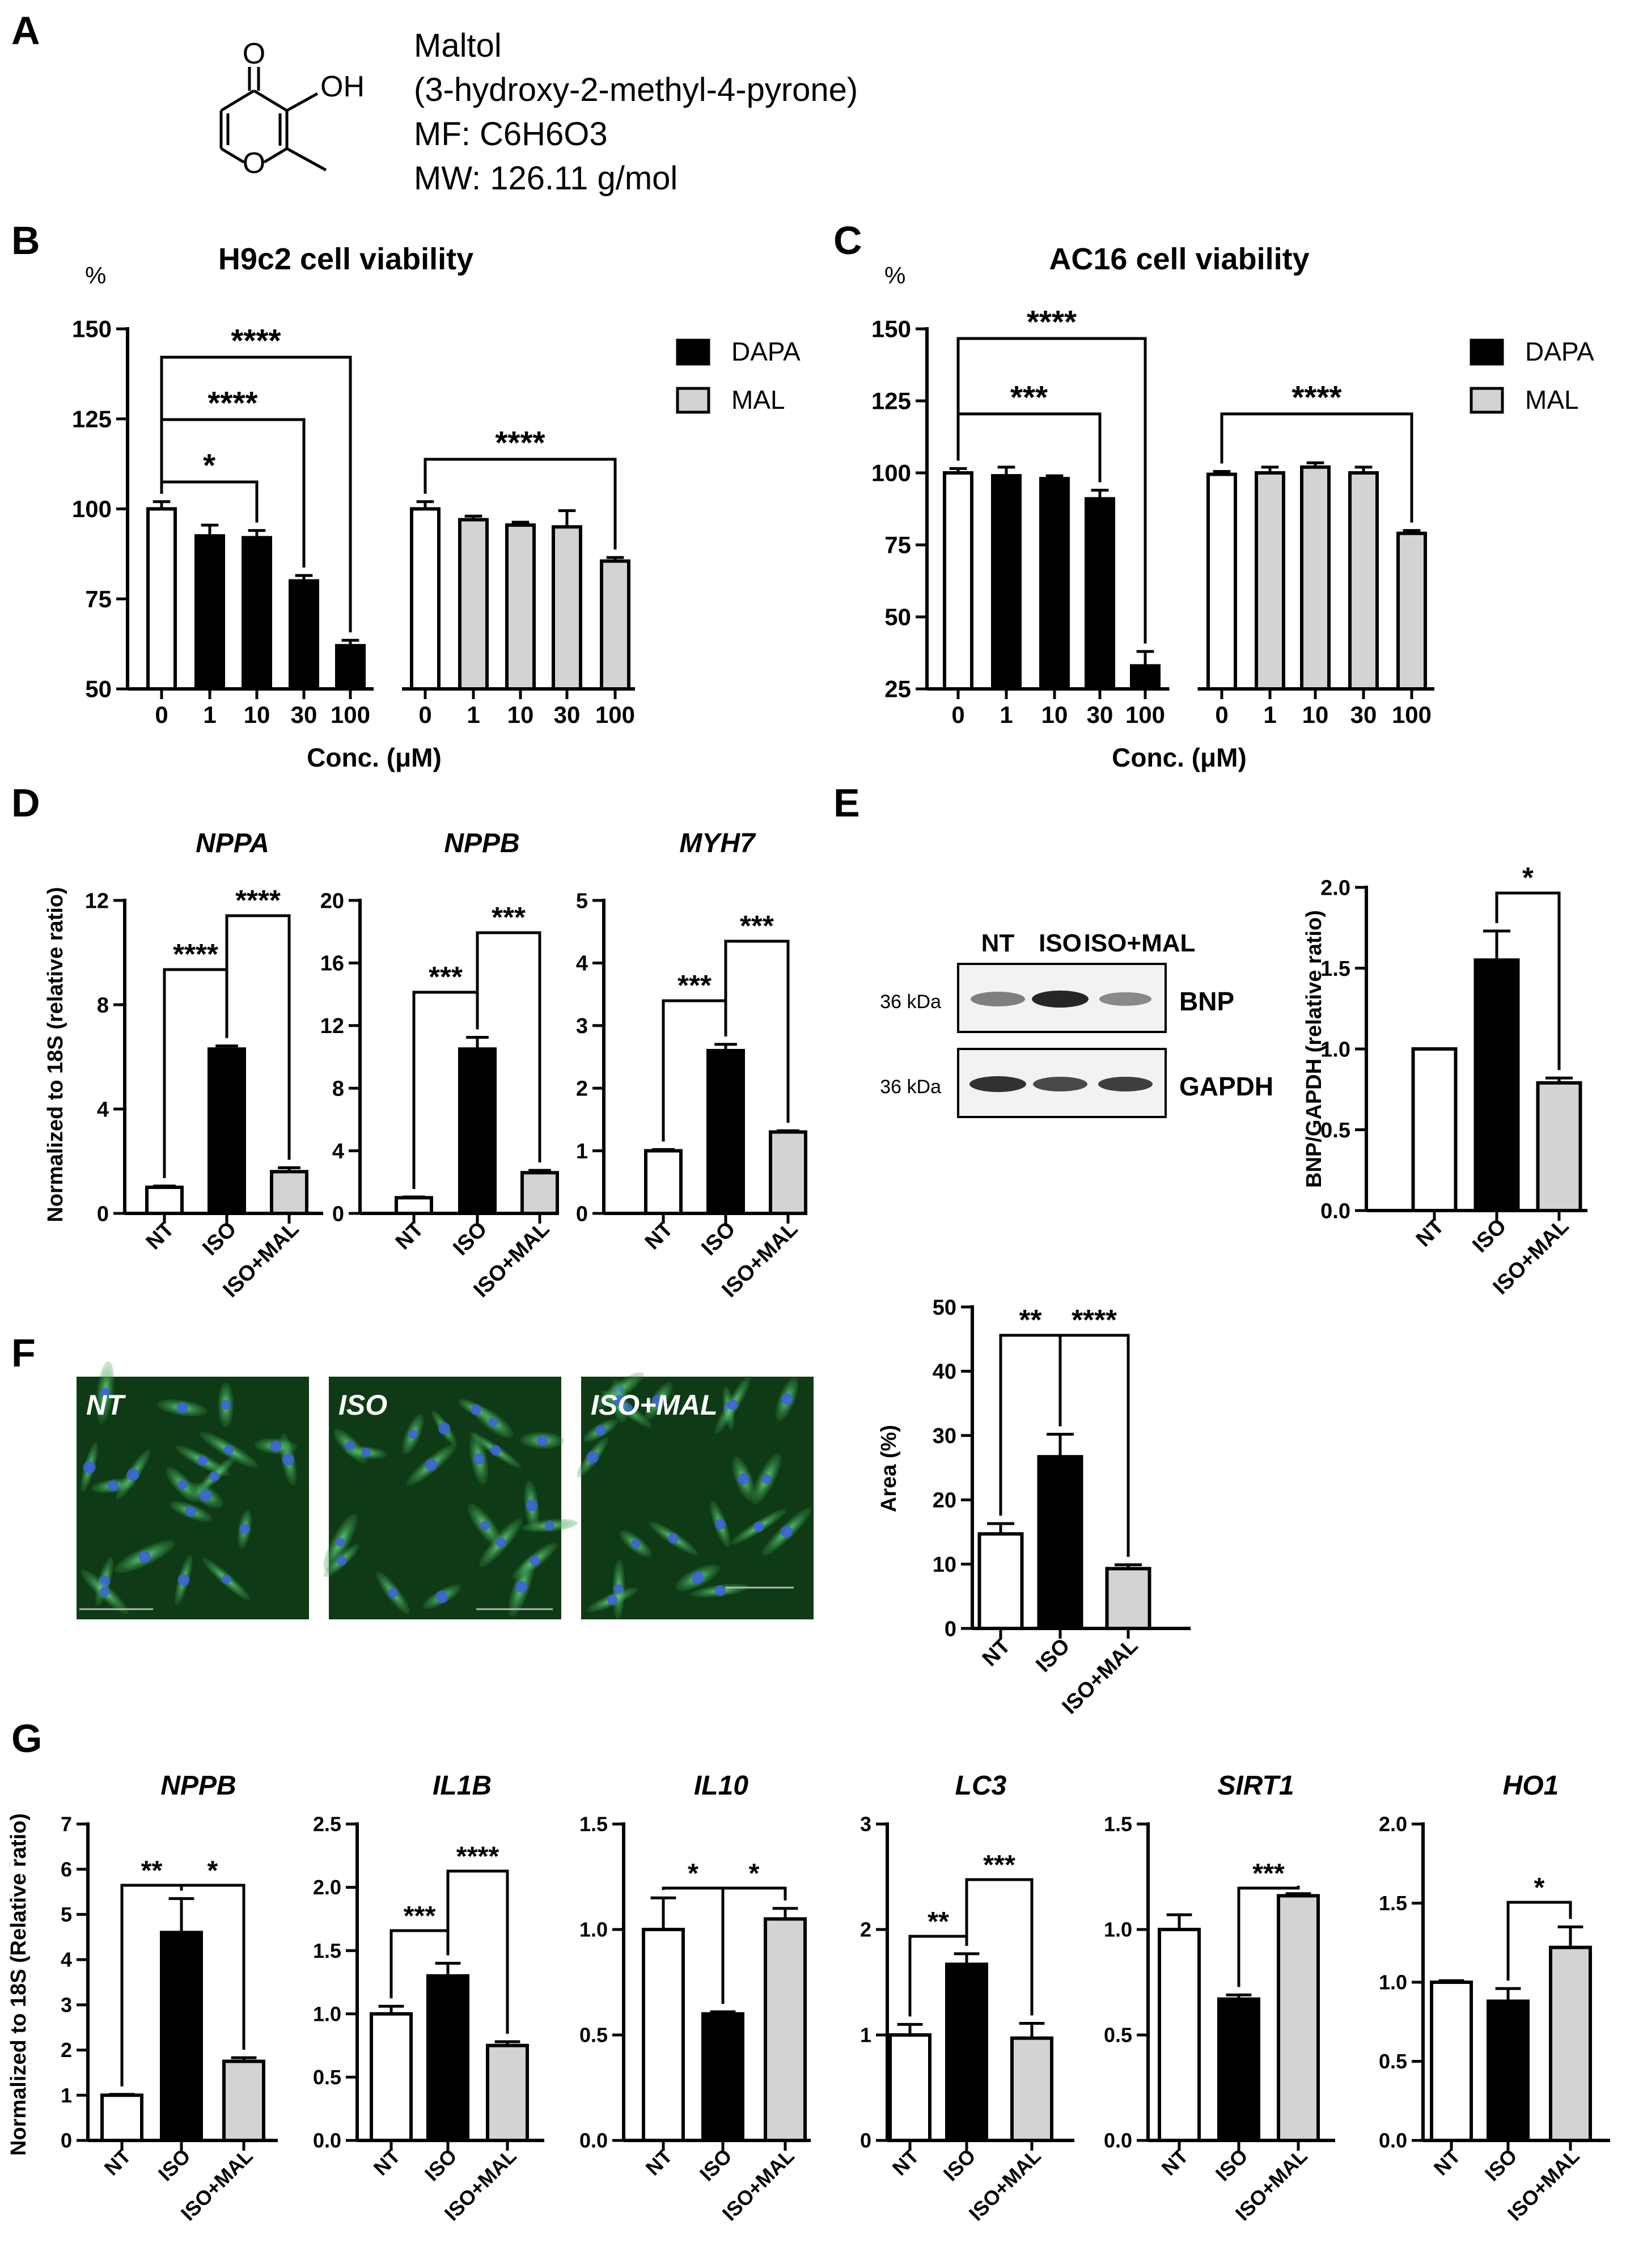 This screenshot has height=2268, width=1626. What do you see at coordinates (894, 275) in the screenshot?
I see `y-unit-label: %` at bounding box center [894, 275].